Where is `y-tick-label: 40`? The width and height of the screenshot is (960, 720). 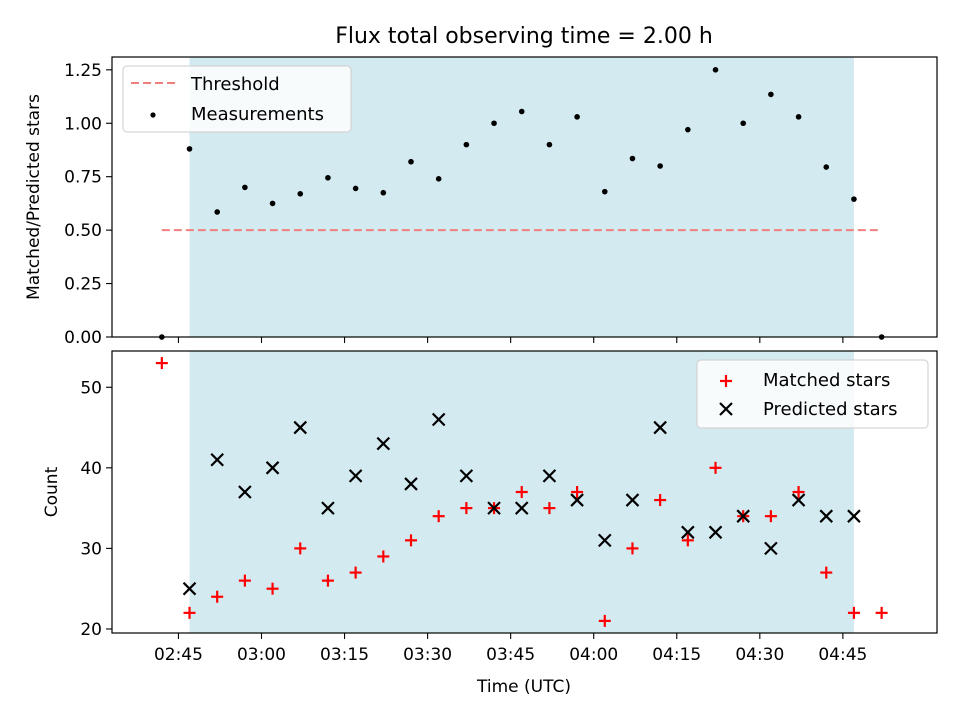 y-tick-label: 40 is located at coordinates (91, 469).